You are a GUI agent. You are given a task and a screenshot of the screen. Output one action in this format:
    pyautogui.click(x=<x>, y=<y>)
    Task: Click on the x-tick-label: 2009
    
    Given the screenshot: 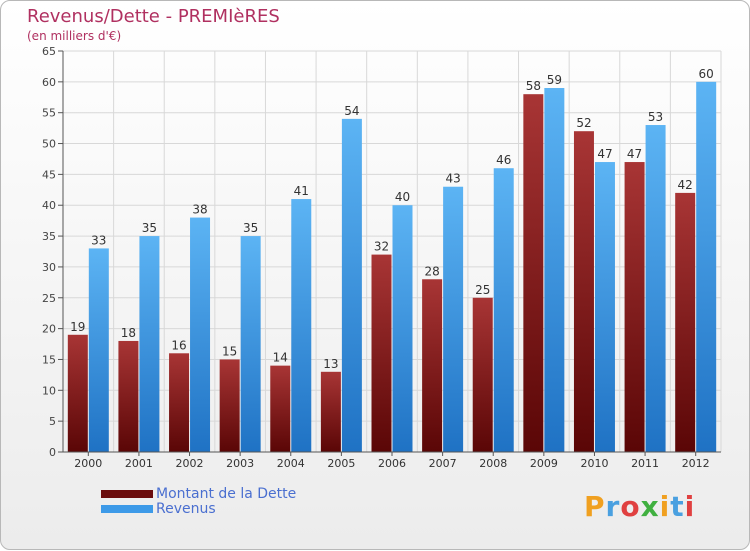 What is the action you would take?
    pyautogui.click(x=544, y=463)
    